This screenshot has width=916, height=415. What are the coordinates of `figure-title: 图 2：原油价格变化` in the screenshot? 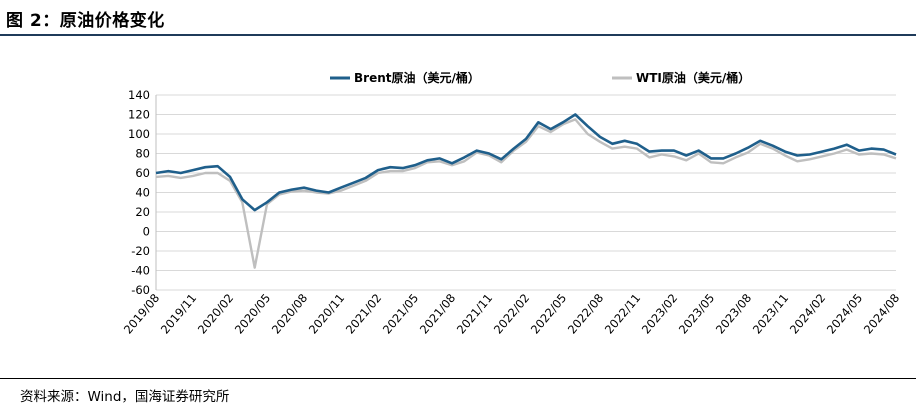 It's located at (85, 21).